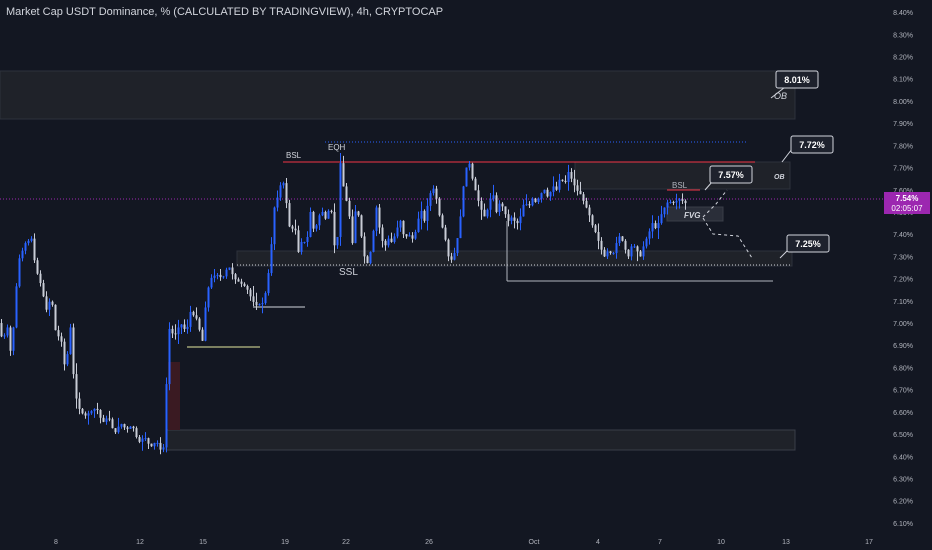 This screenshot has height=550, width=932. Describe the element at coordinates (797, 80) in the screenshot. I see `label-801: 8.01%` at that location.